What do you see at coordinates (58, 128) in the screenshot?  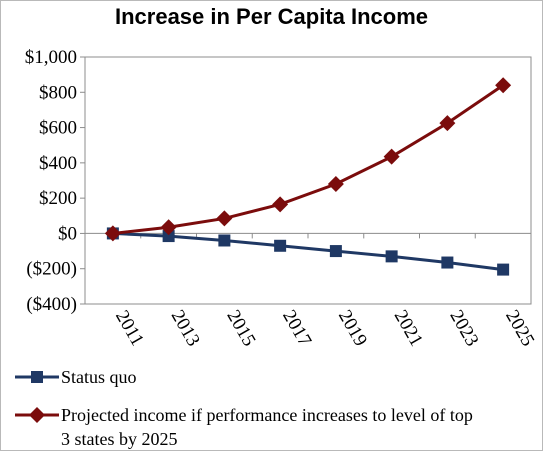 I see `y-tick-label: $600` at bounding box center [58, 128].